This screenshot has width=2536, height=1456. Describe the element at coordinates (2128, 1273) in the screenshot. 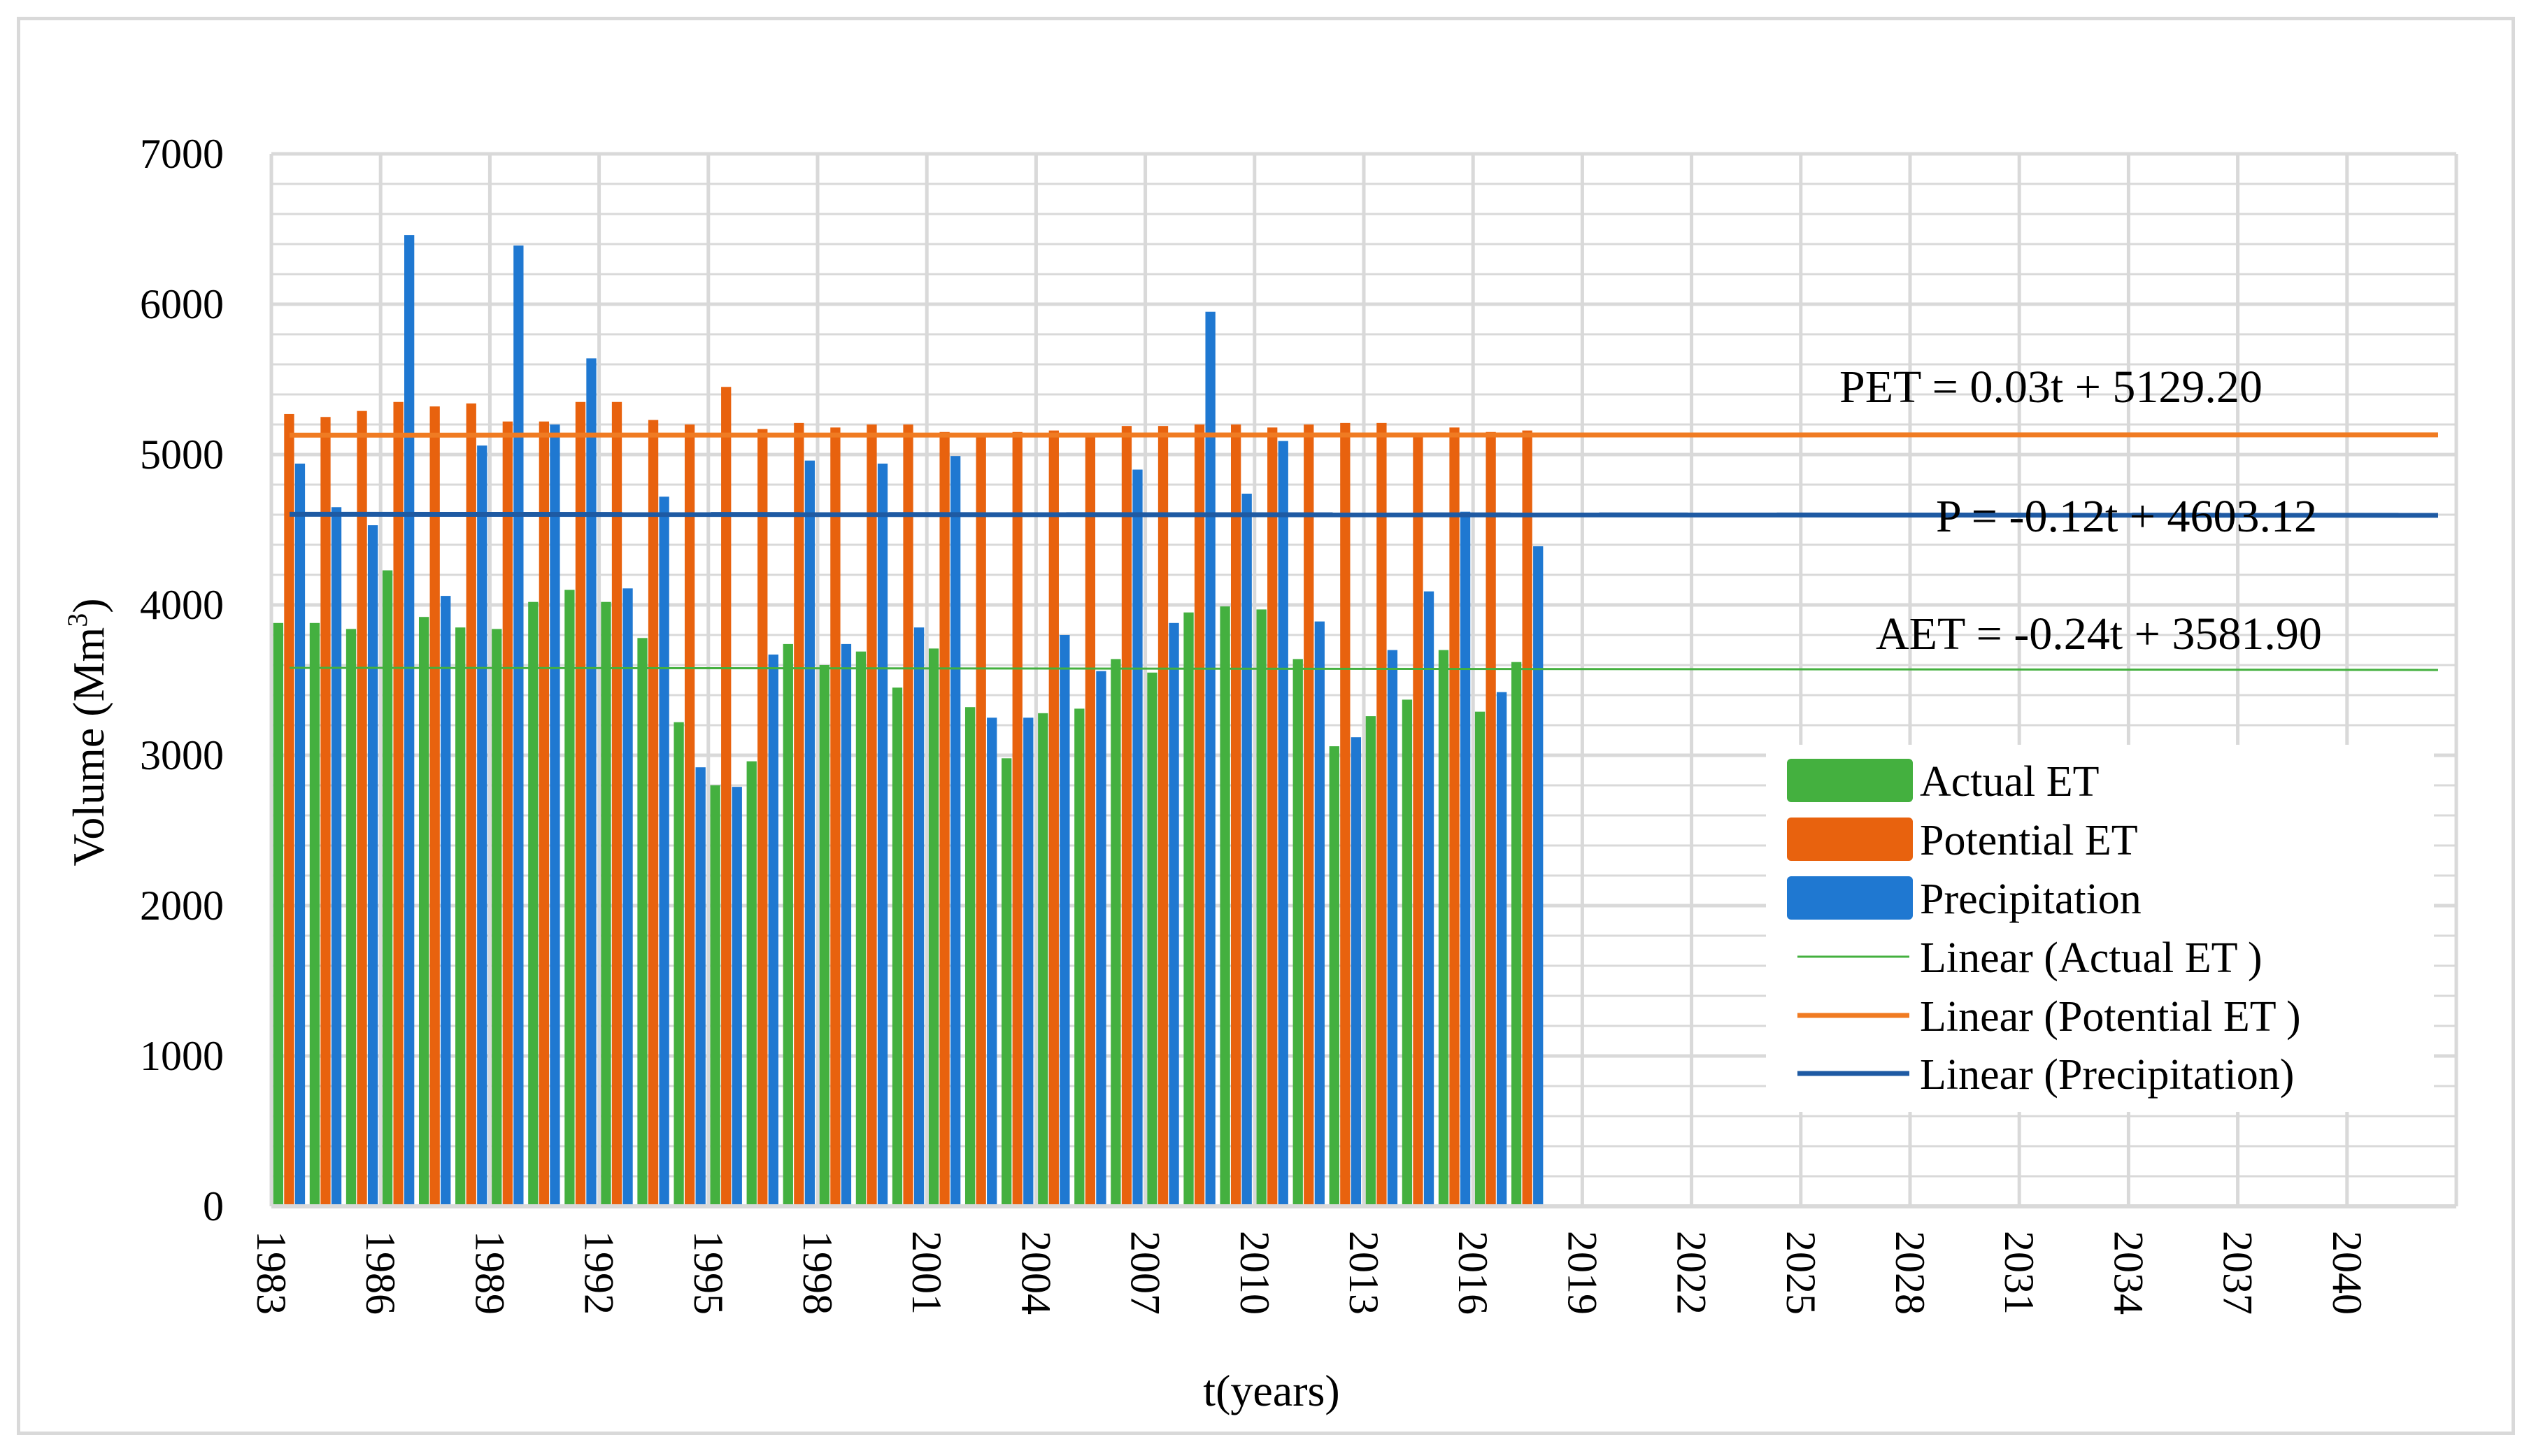

I see `x-tick-label: 2034` at that location.